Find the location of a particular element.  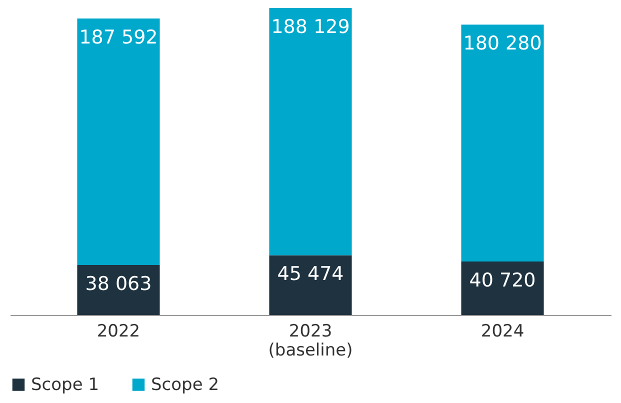

legend-label: Scope 2 is located at coordinates (185, 384).